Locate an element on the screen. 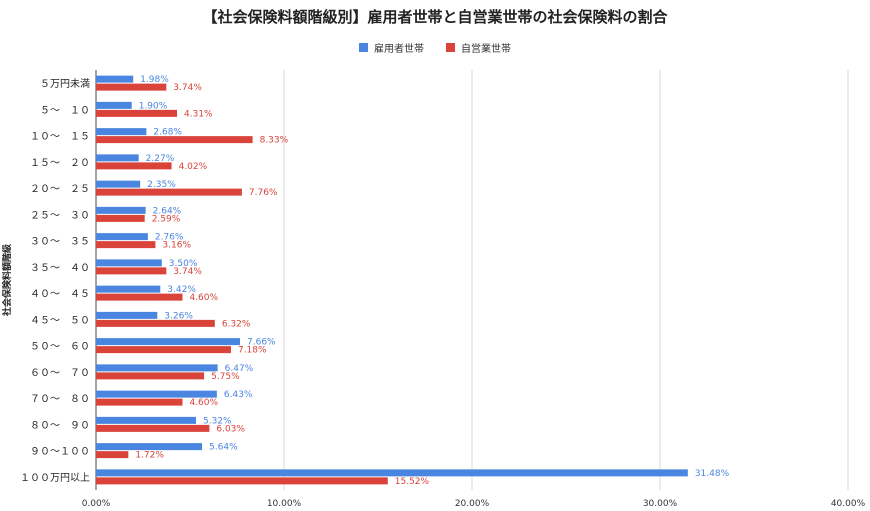 This screenshot has width=870, height=511. data-label-self-employed: 7.18% is located at coordinates (252, 351).